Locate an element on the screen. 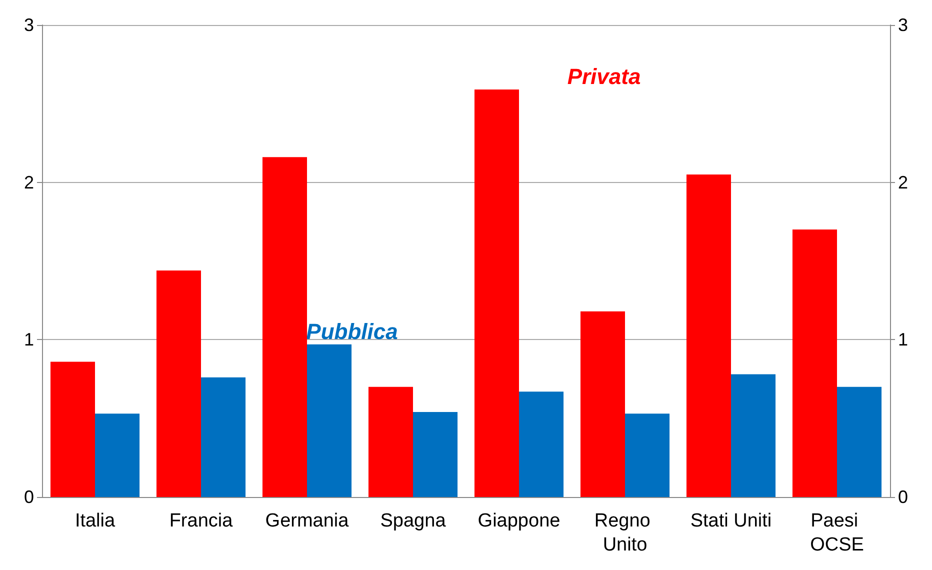 This screenshot has height=570, width=932. x-tick-label: Giappone is located at coordinates (519, 521).